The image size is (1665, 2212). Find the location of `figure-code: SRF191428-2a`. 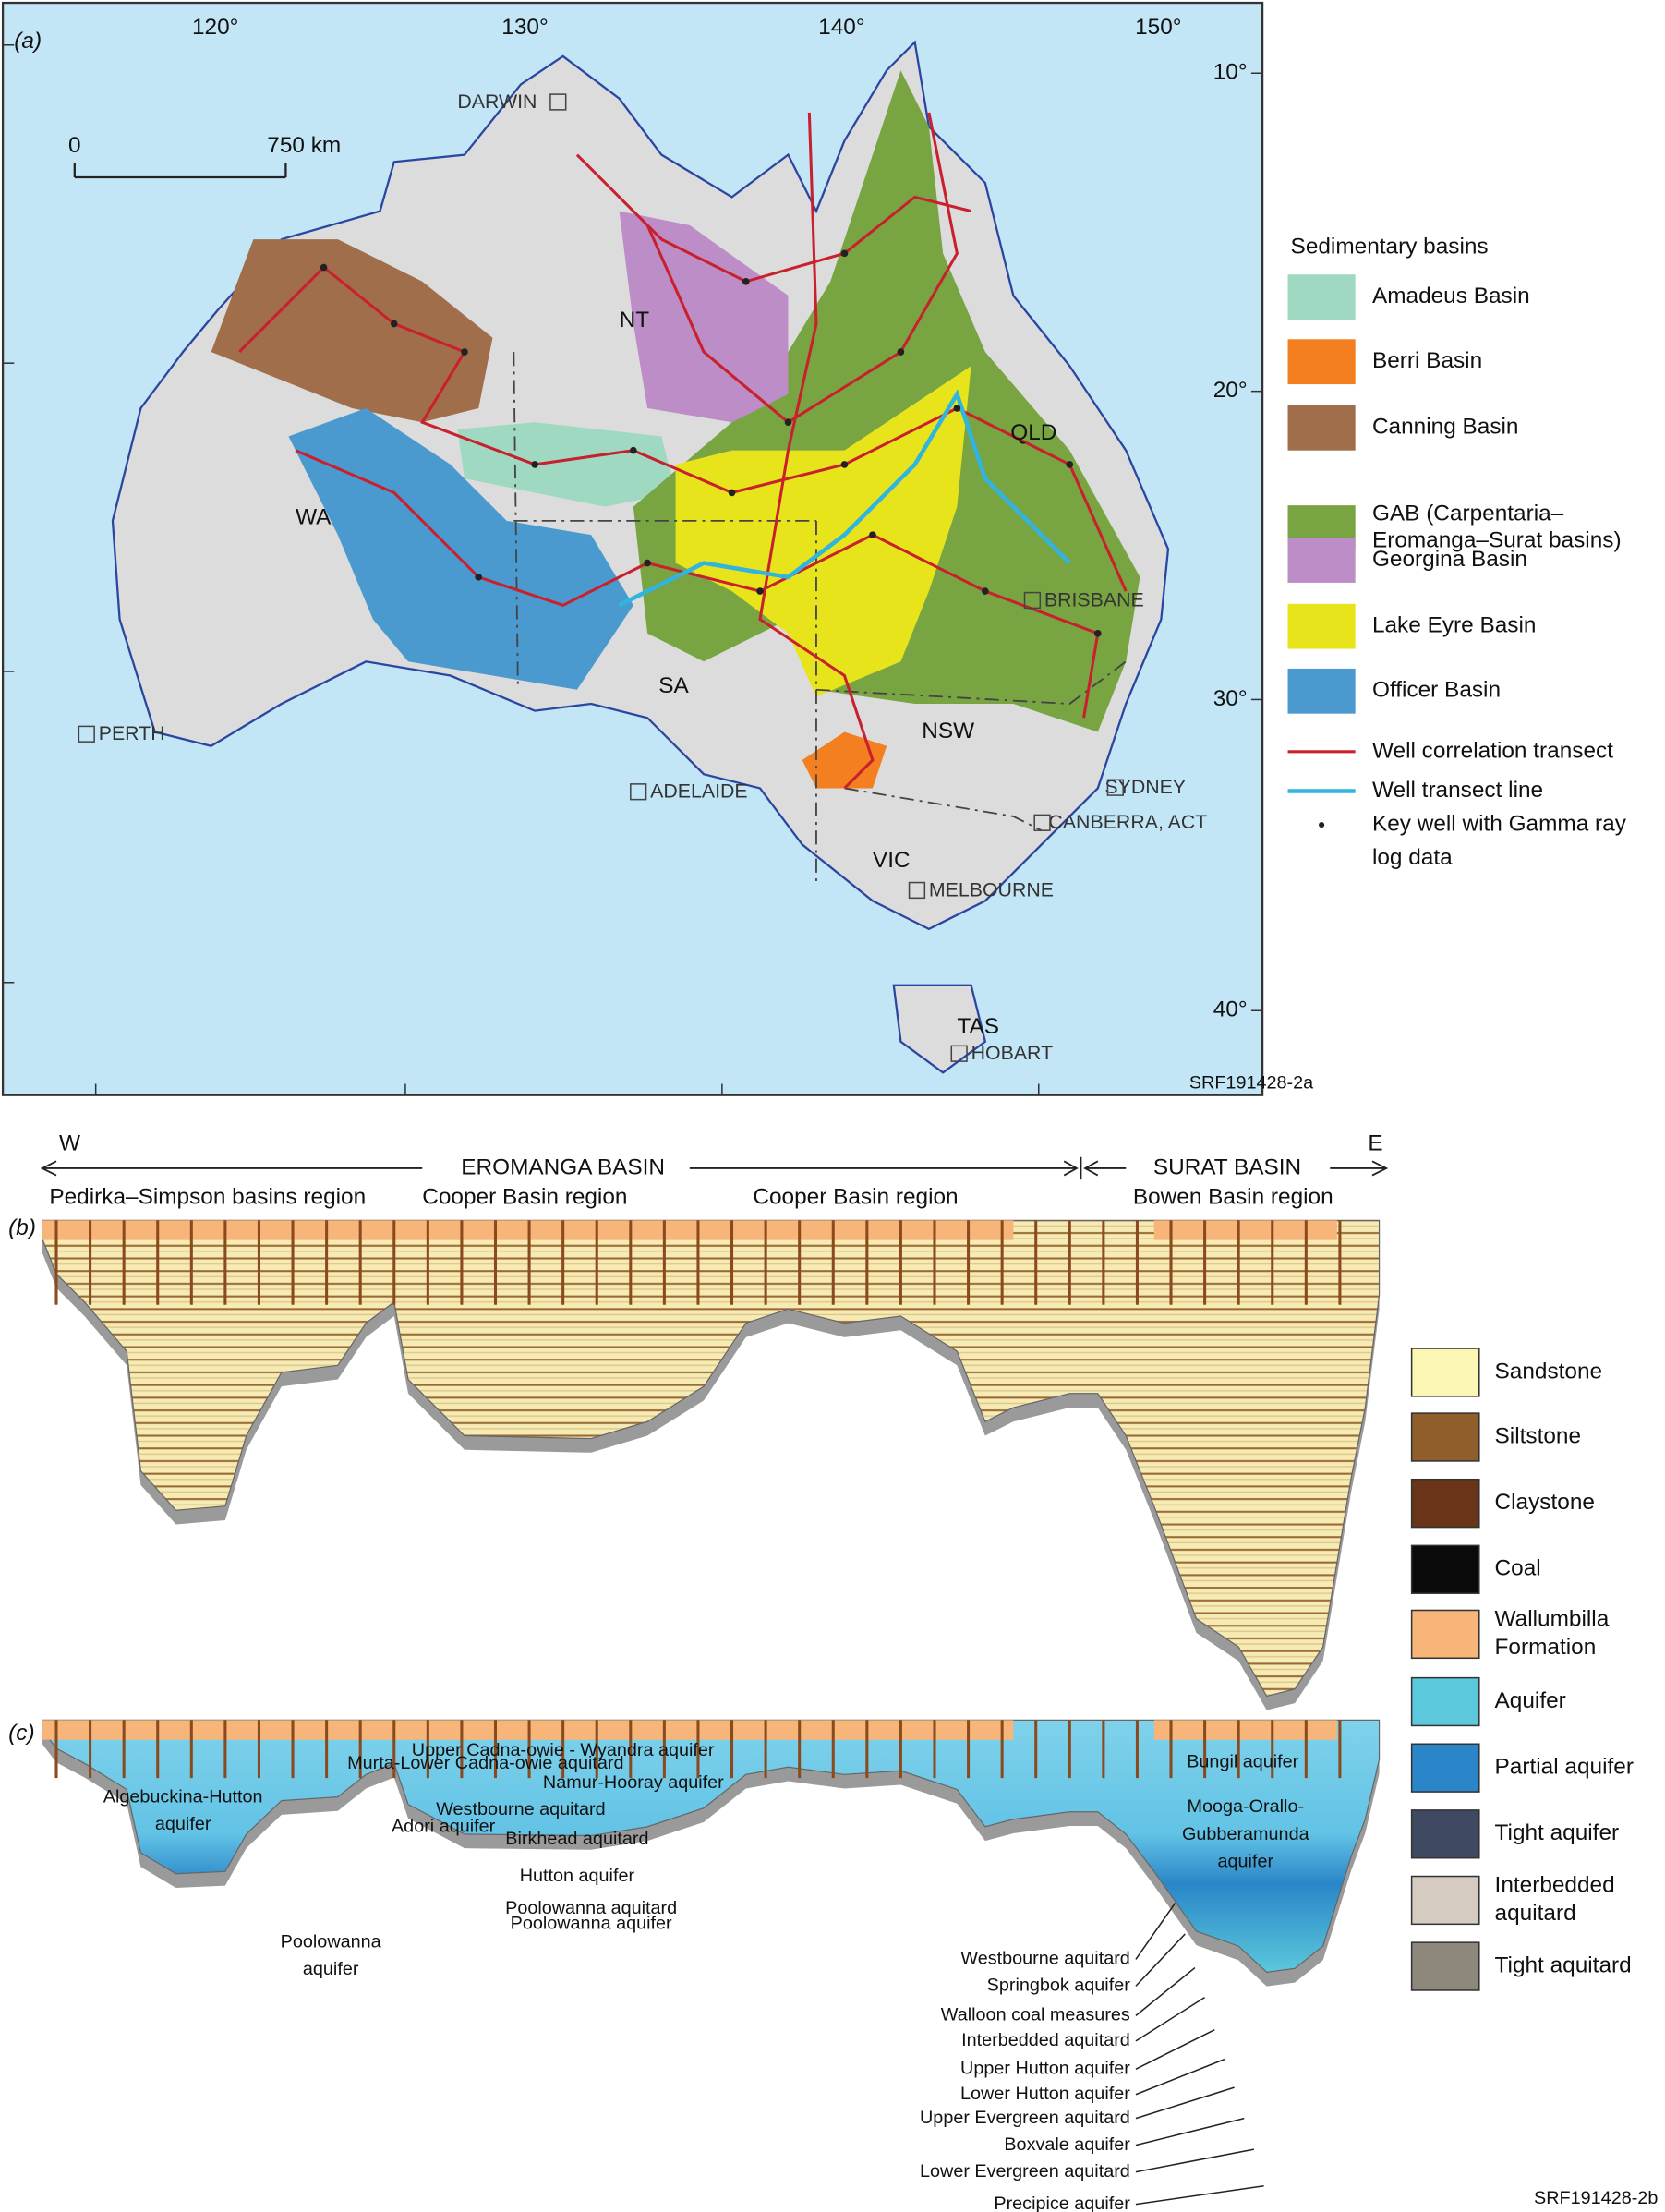

figure-code: SRF191428-2a is located at coordinates (1251, 1083).